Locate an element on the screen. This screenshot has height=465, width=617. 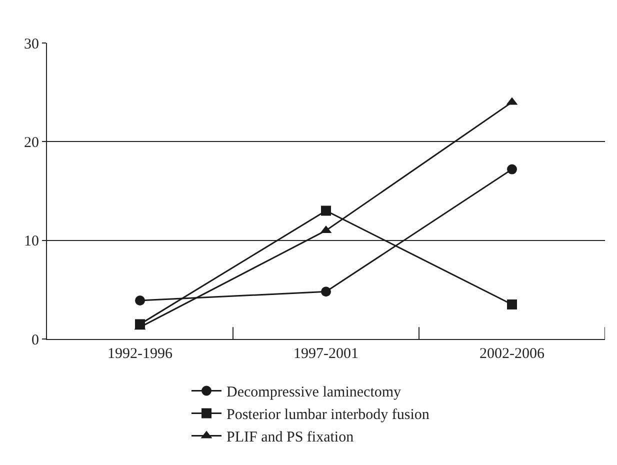
y-tick-label: 10 is located at coordinates (31, 242).